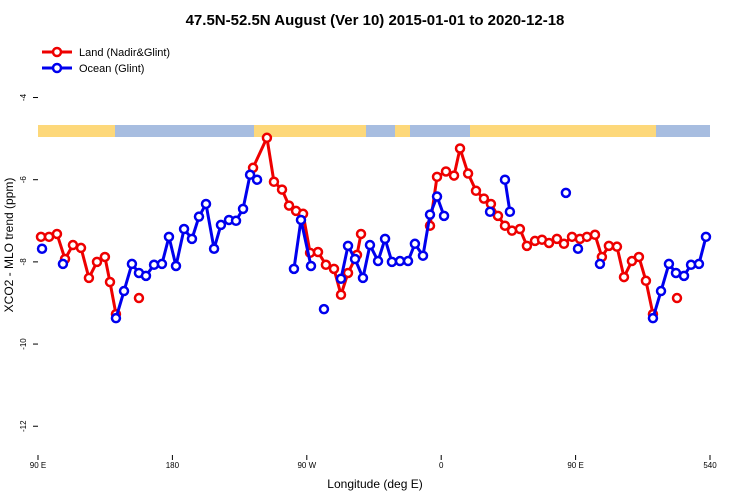 Image resolution: width=750 pixels, height=500 pixels. Describe the element at coordinates (374, 131) in the screenshot. I see `surface-strip` at that location.